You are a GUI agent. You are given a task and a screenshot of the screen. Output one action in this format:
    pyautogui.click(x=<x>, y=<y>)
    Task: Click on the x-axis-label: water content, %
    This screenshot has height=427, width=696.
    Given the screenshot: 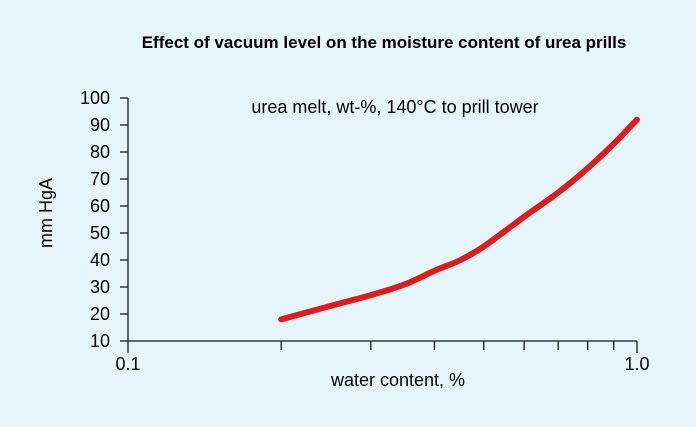 What is the action you would take?
    pyautogui.click(x=397, y=380)
    